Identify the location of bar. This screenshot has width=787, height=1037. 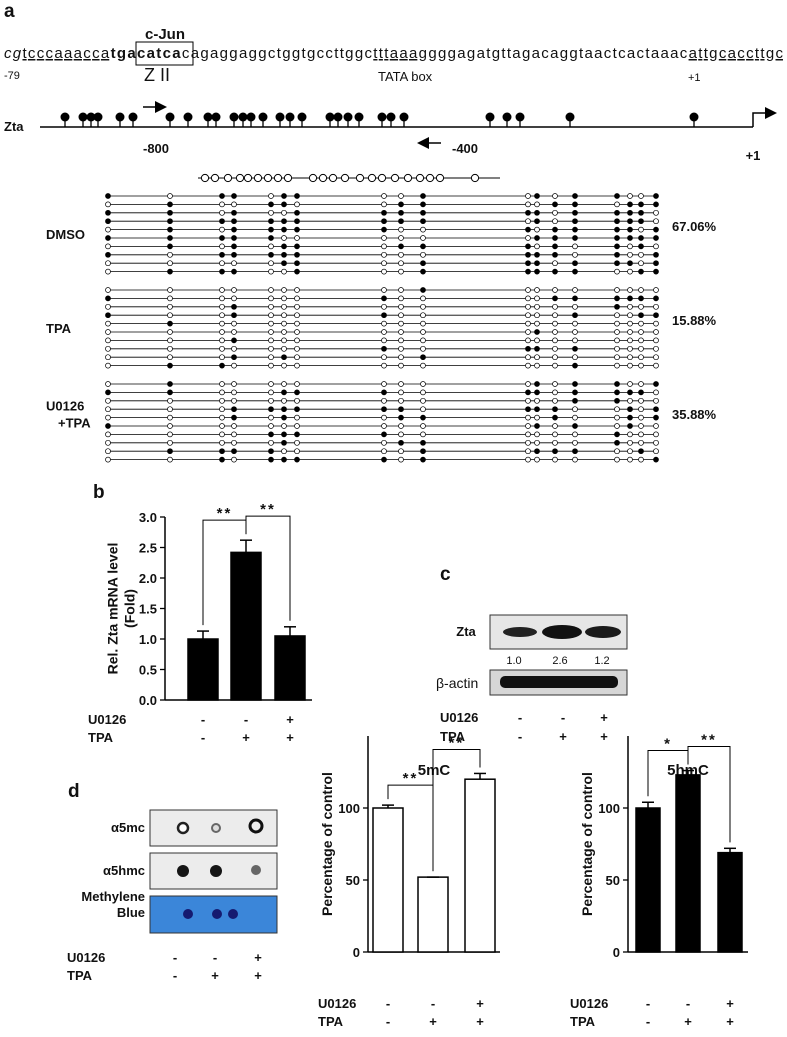
(480, 865).